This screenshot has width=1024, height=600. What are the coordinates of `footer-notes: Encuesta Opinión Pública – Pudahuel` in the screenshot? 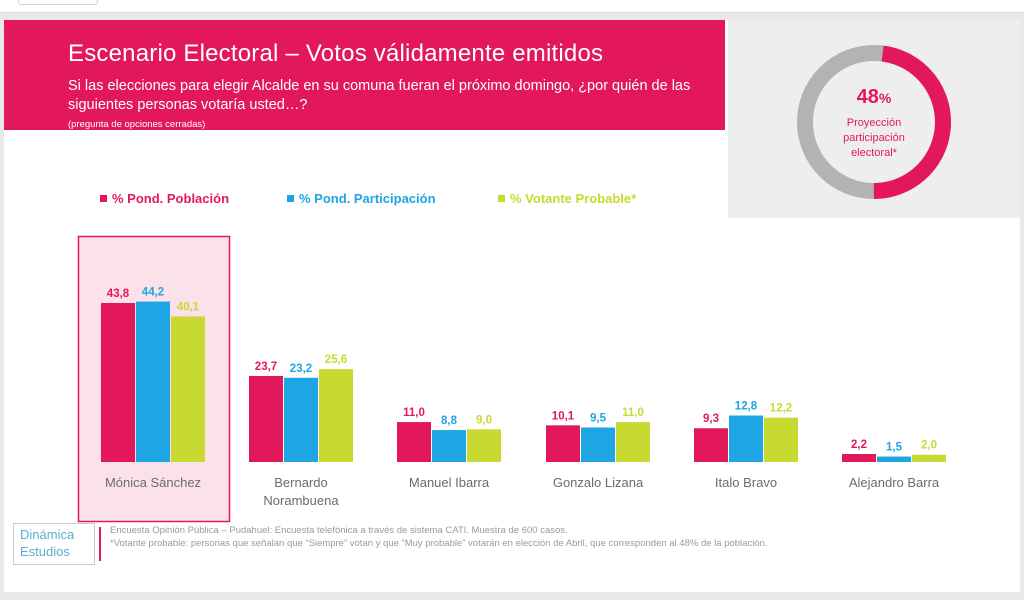 It's located at (525, 537).